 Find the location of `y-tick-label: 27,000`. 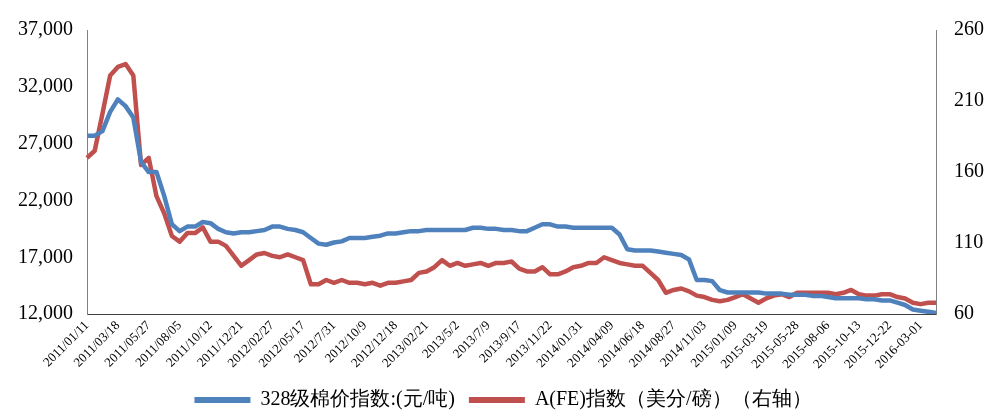

y-tick-label: 27,000 is located at coordinates (45, 141).